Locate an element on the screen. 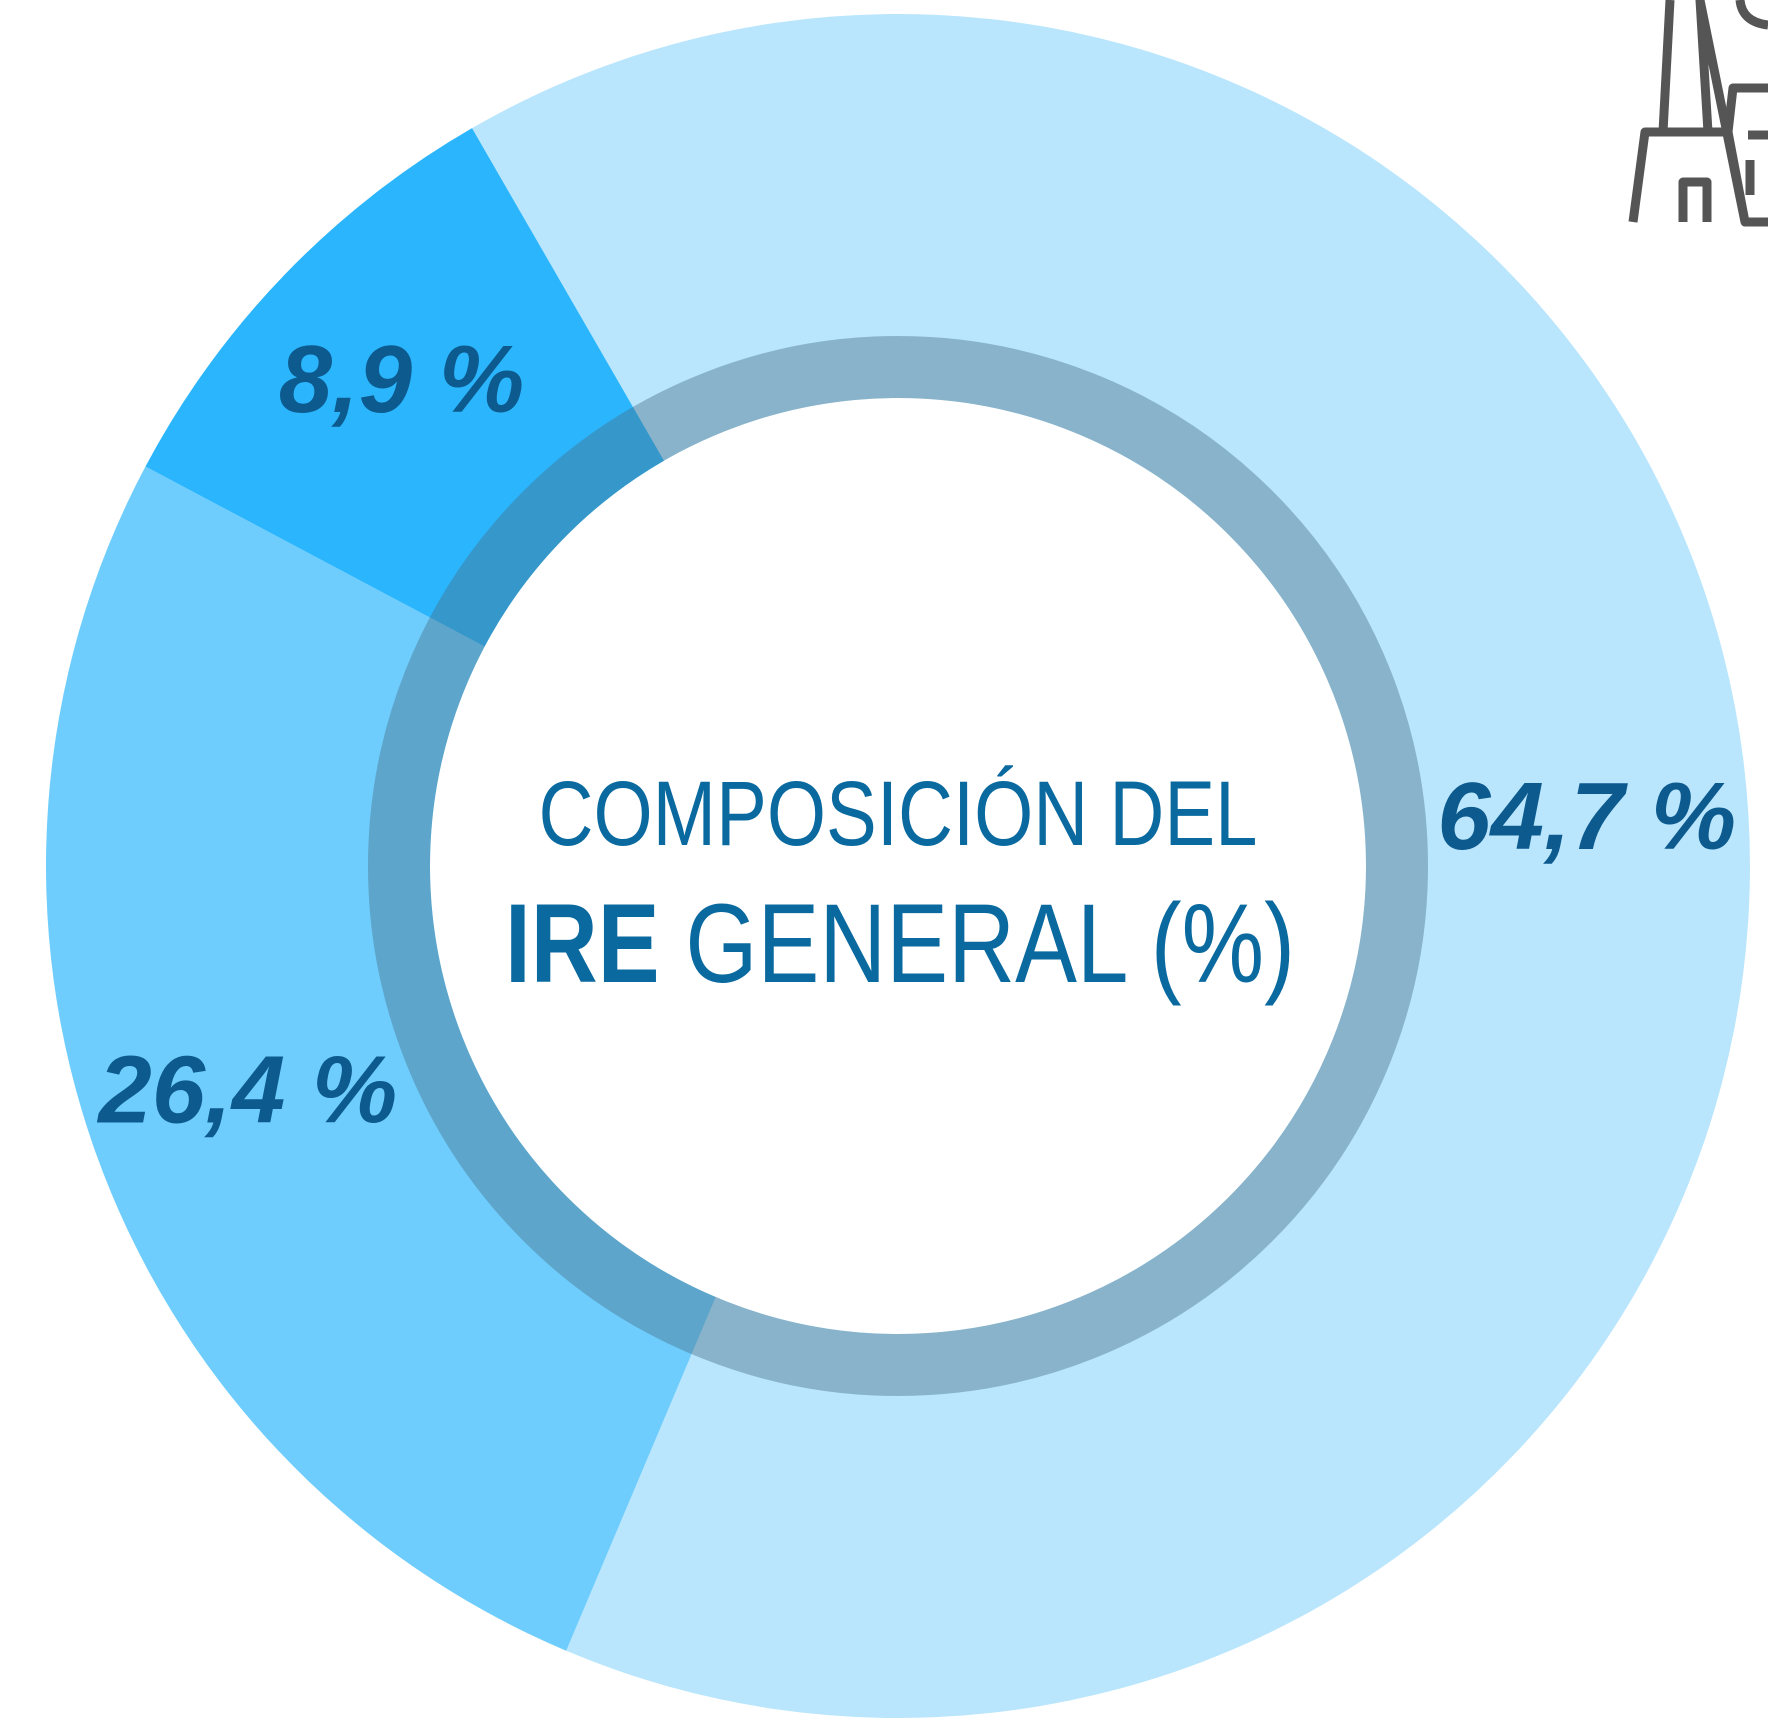  title-line2: IRE GENERAL (%) is located at coordinates (900, 943).